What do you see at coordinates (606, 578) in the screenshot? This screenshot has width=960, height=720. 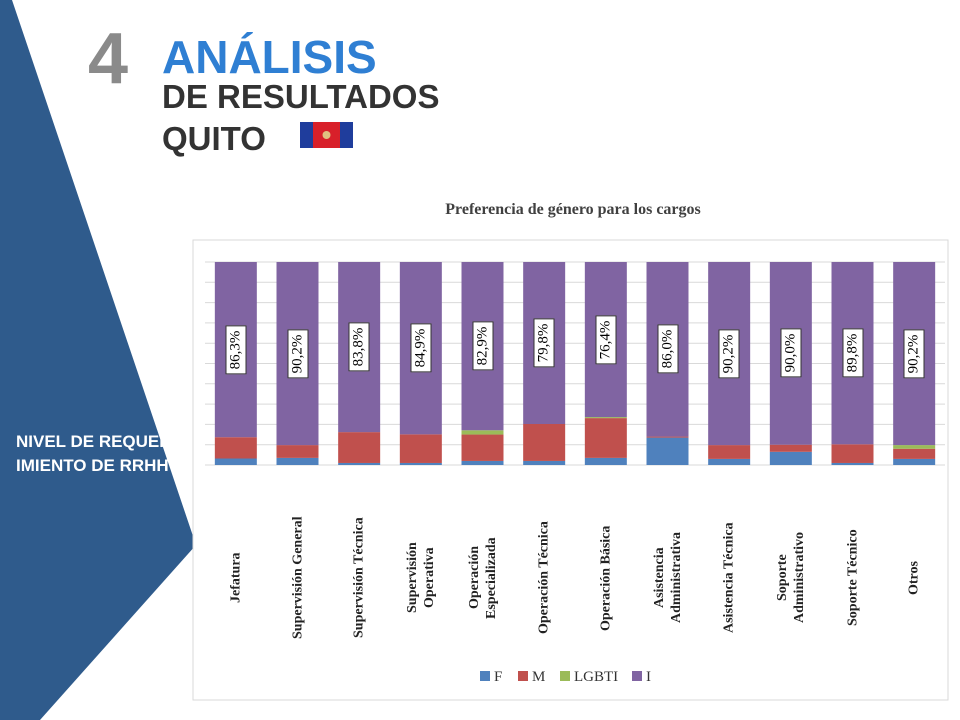 I see `x-tick-label: Operación Básica` at bounding box center [606, 578].